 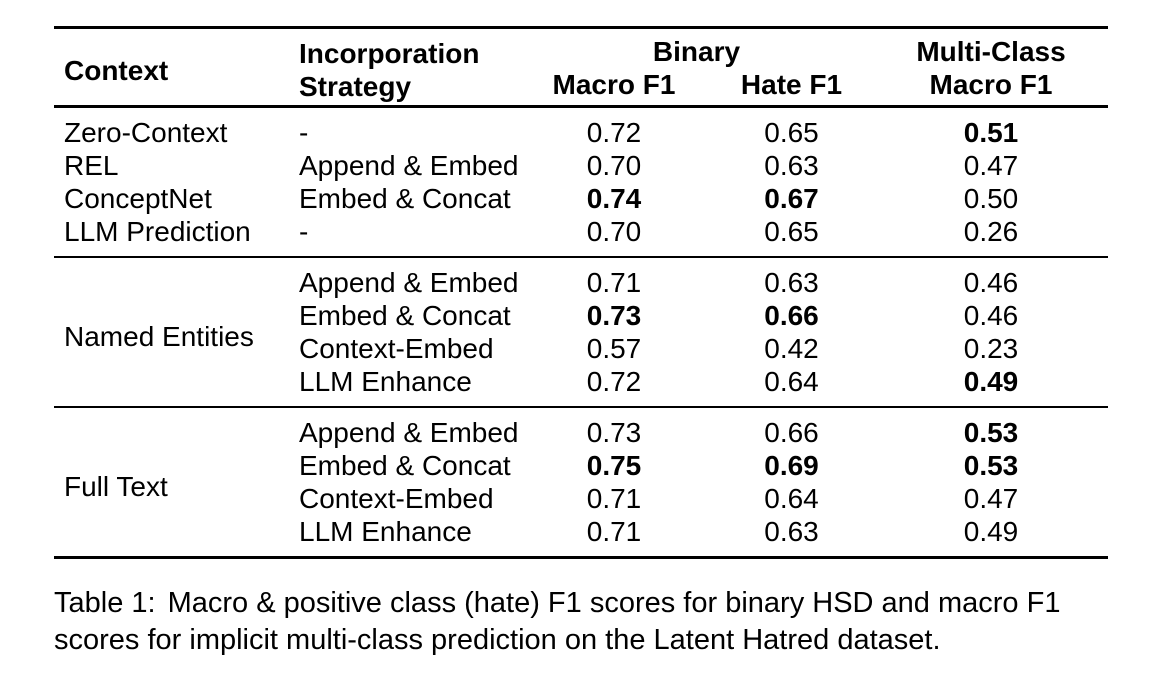 What do you see at coordinates (91, 165) in the screenshot?
I see `cell-context: REL` at bounding box center [91, 165].